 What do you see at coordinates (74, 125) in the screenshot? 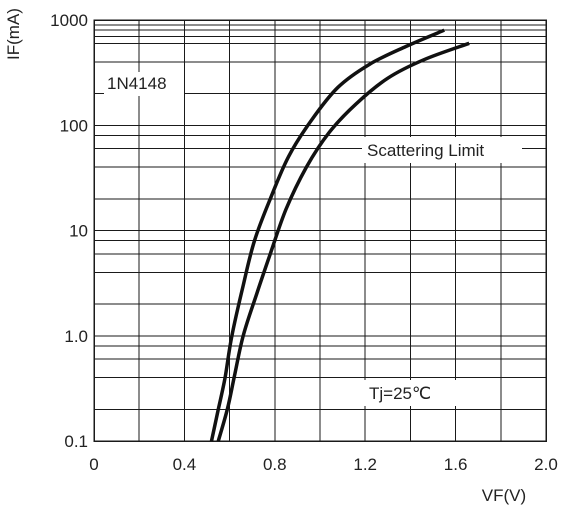
I see `y-tick-label: 100` at bounding box center [74, 125].